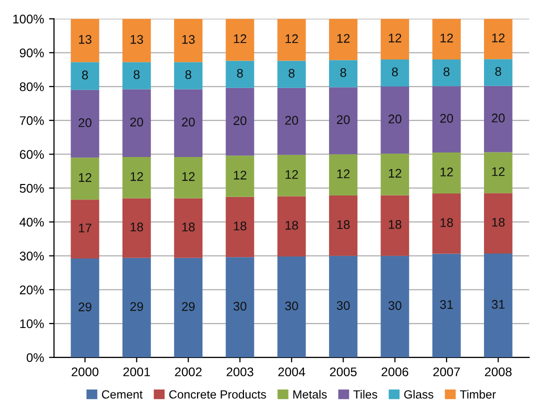 Image resolution: width=540 pixels, height=418 pixels. What do you see at coordinates (310, 394) in the screenshot?
I see `legend-label: Metals` at bounding box center [310, 394].